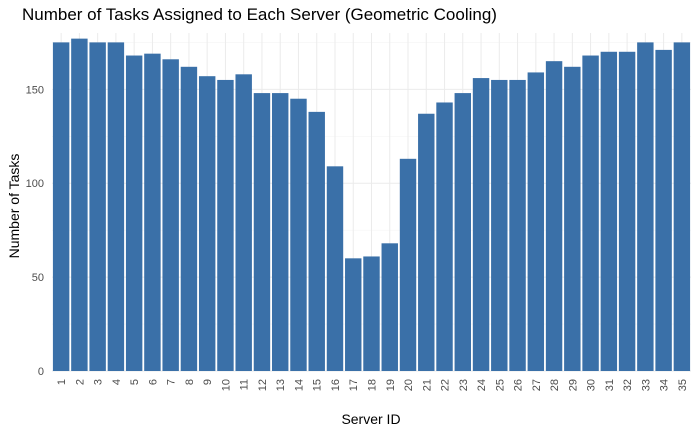 The height and width of the screenshot is (432, 700). I want to click on x-tick-label: 9, so click(208, 382).